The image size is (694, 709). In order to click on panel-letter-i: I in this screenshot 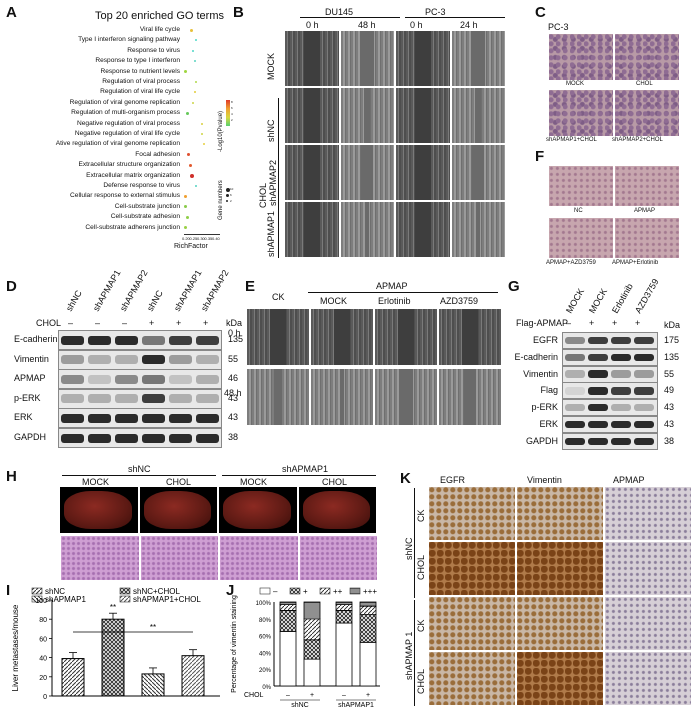, I will do `click(8, 590)`.